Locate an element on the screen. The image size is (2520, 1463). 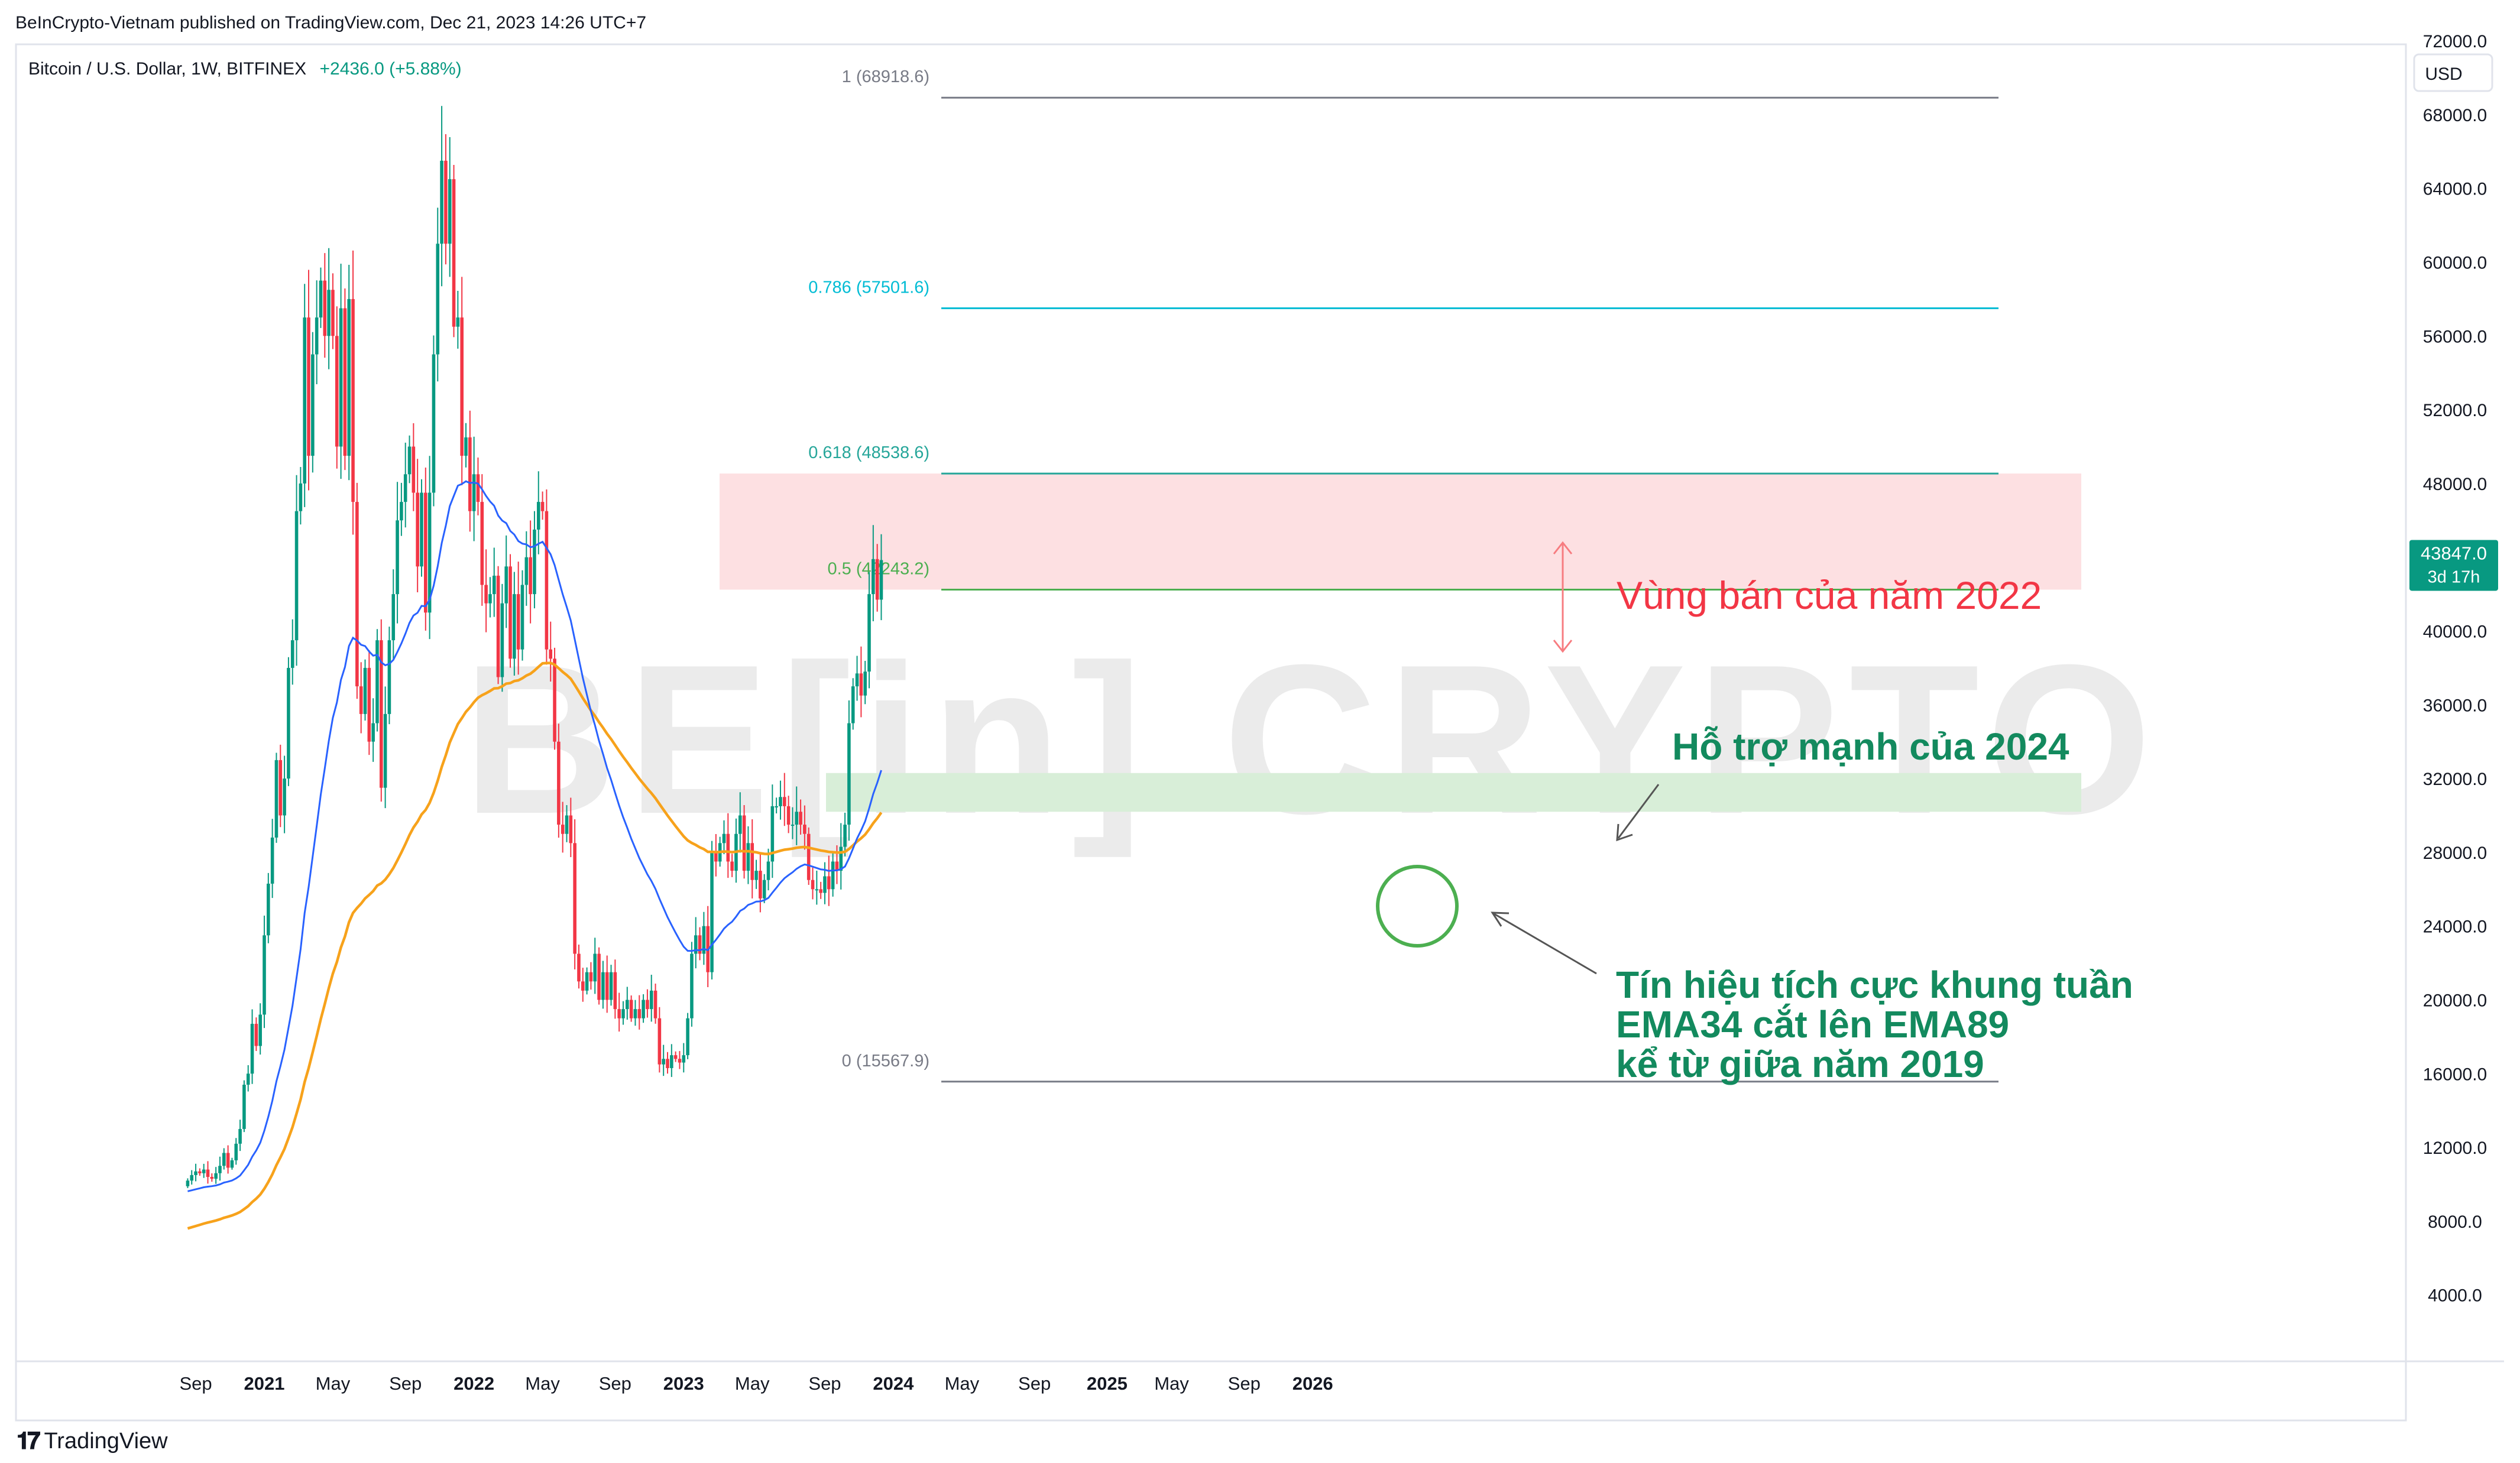
support-zone-label: Hỗ trợ mạnh của 2024 is located at coordinates (1870, 746).